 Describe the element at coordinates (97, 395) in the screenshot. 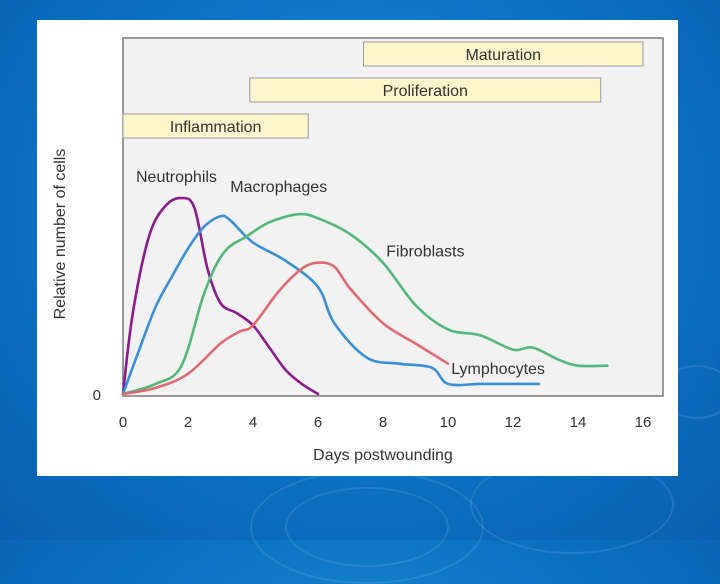

I see `y-tick-label: 0` at that location.